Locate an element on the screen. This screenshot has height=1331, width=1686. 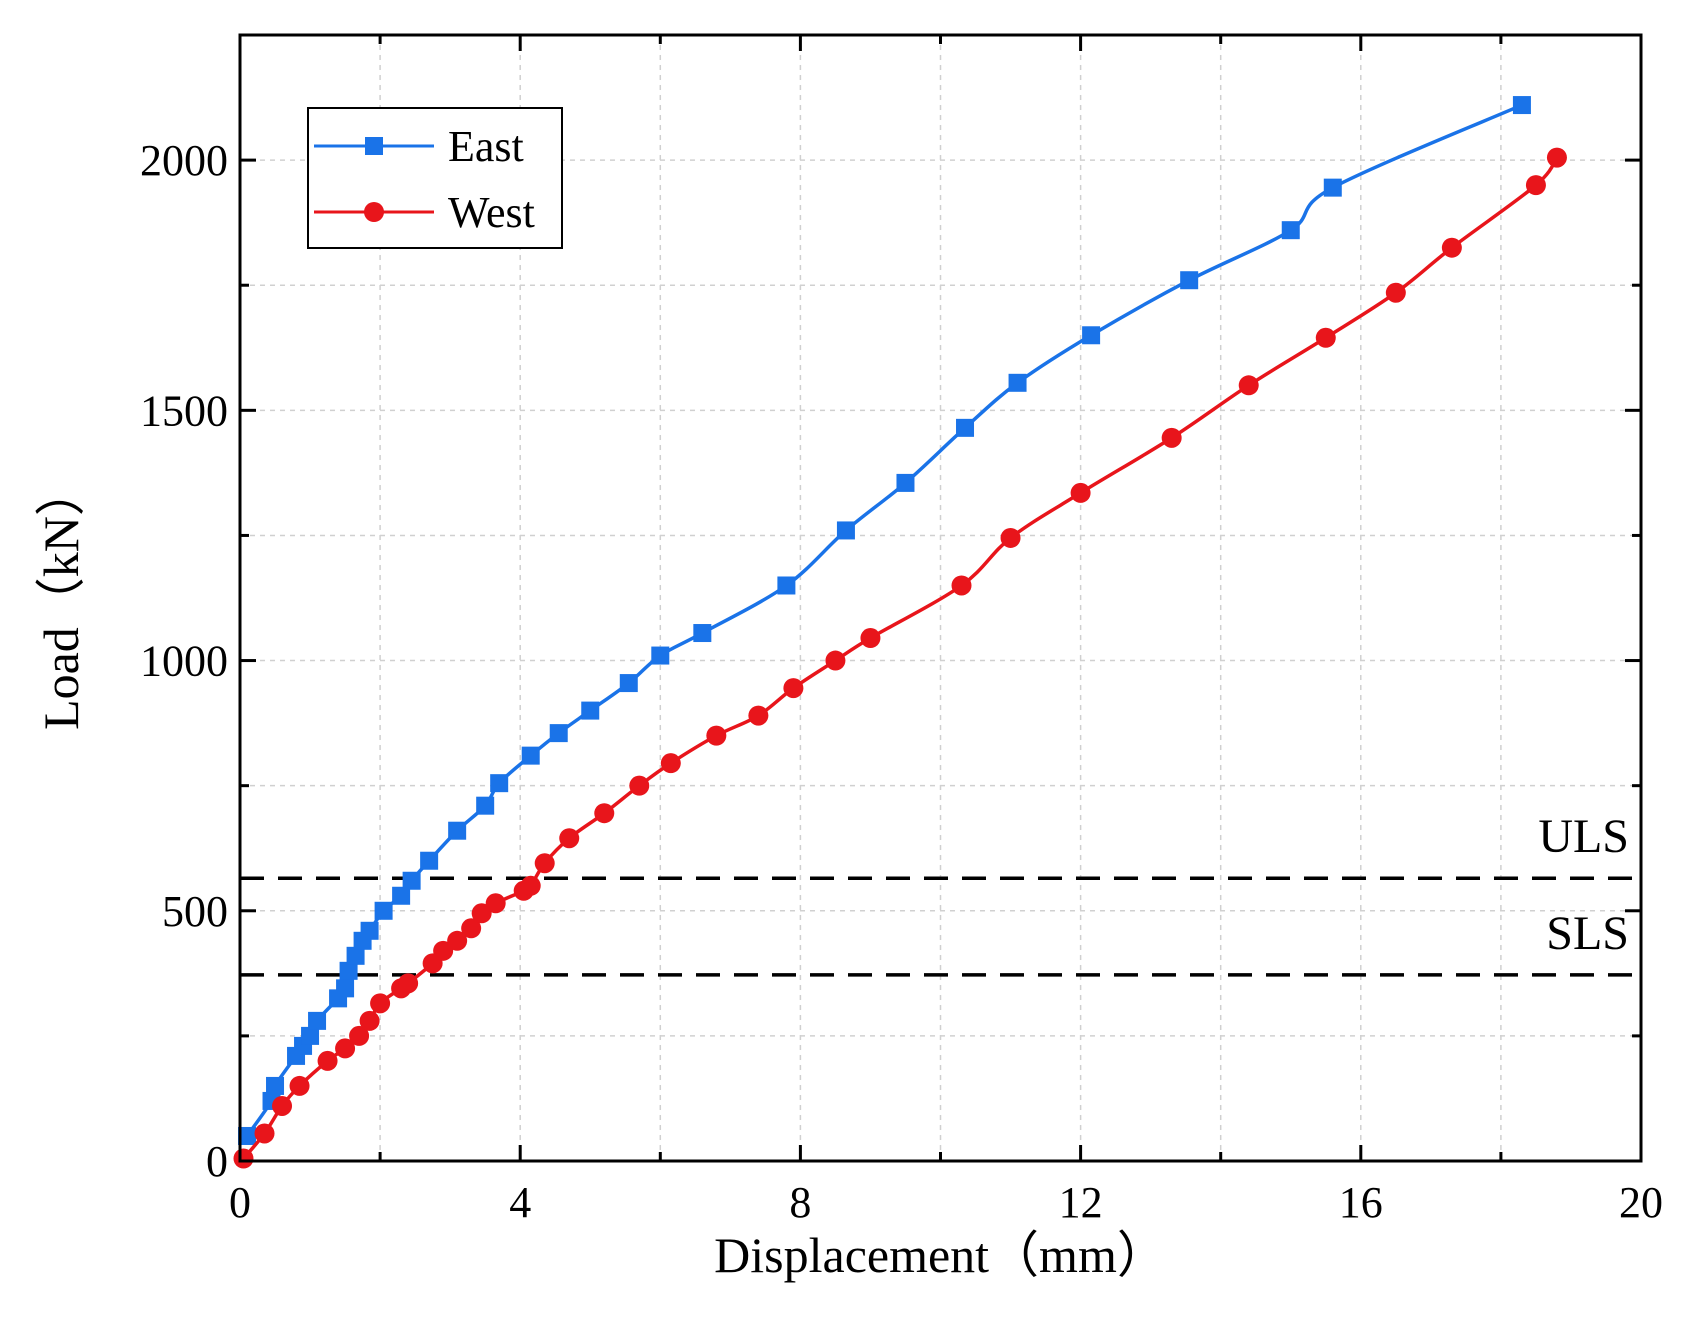
legend-east-label: East is located at coordinates (486, 146).